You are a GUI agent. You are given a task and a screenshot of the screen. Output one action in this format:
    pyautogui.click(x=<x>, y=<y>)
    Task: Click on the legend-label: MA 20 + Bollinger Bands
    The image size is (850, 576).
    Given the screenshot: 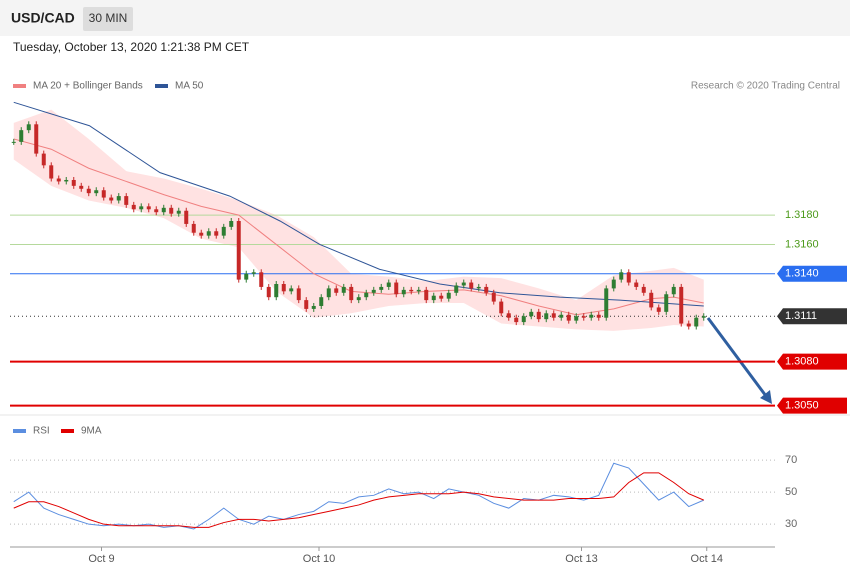 What is the action you would take?
    pyautogui.click(x=88, y=86)
    